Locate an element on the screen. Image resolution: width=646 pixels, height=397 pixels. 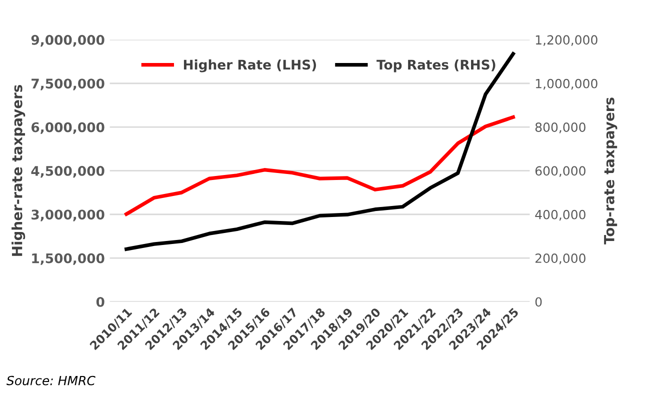
y-tick-label: 9,000,000 is located at coordinates (67, 40).